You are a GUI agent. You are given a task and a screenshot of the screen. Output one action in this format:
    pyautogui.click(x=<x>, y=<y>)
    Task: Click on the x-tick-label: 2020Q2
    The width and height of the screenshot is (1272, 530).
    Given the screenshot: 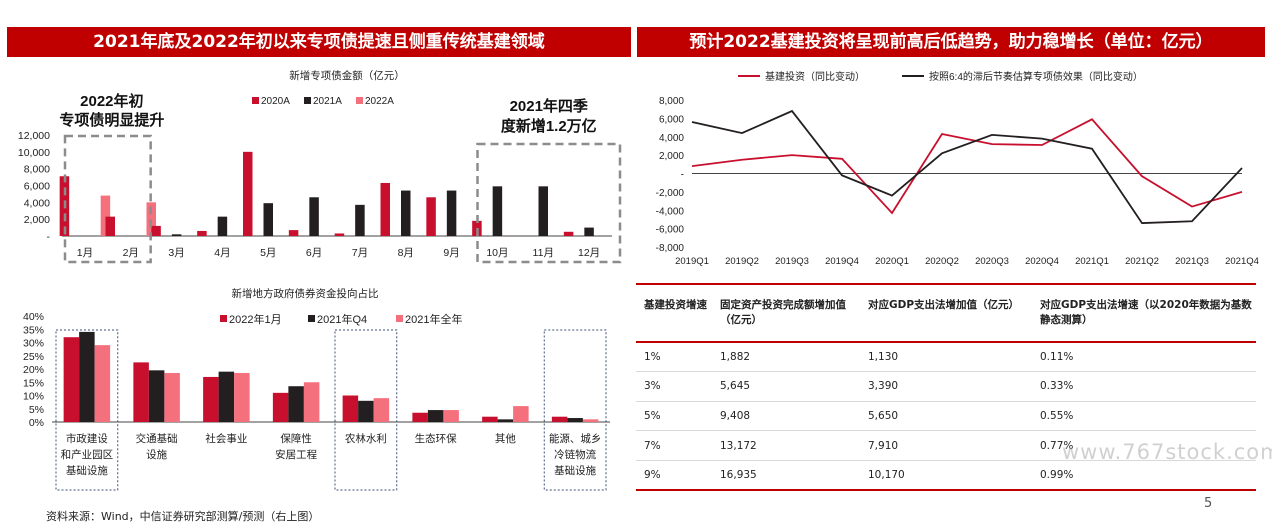 What is the action you would take?
    pyautogui.click(x=942, y=261)
    